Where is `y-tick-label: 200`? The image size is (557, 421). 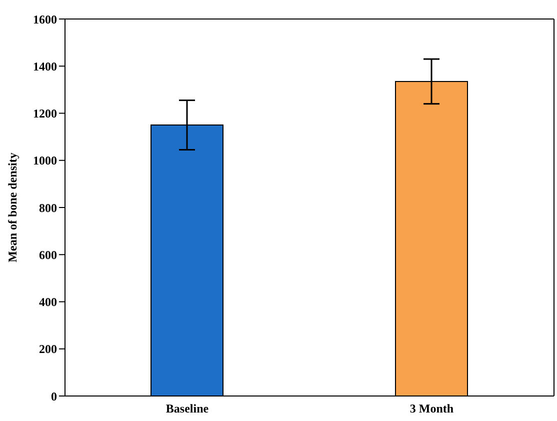
y-tick-label: 200 is located at coordinates (48, 349).